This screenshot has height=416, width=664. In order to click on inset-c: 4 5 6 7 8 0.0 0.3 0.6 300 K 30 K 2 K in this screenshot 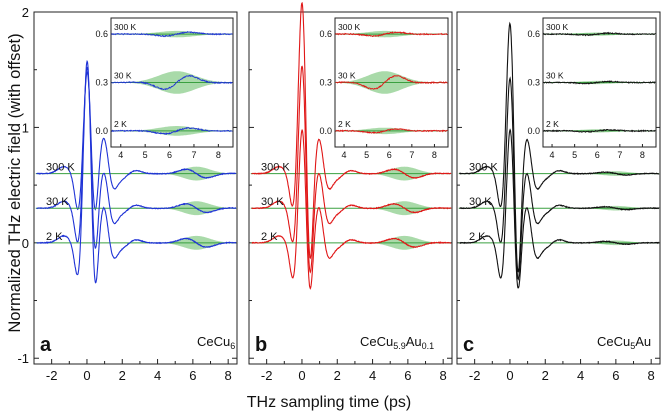, I will do `click(592, 88)`.